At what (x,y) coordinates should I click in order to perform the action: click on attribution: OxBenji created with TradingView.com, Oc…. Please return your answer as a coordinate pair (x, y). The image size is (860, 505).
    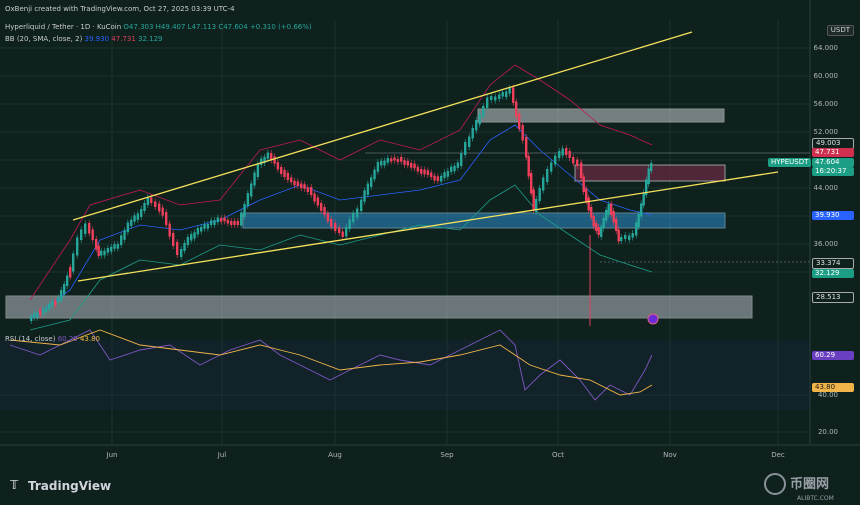
    Looking at the image, I should click on (120, 9).